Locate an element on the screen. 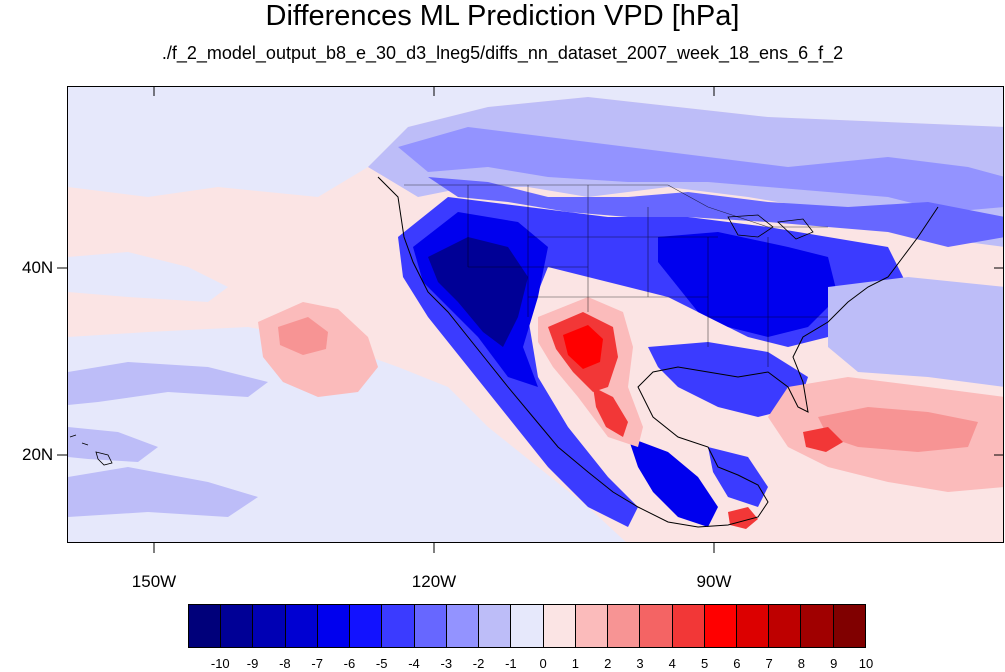  colorbar-label: 7 is located at coordinates (769, 663).